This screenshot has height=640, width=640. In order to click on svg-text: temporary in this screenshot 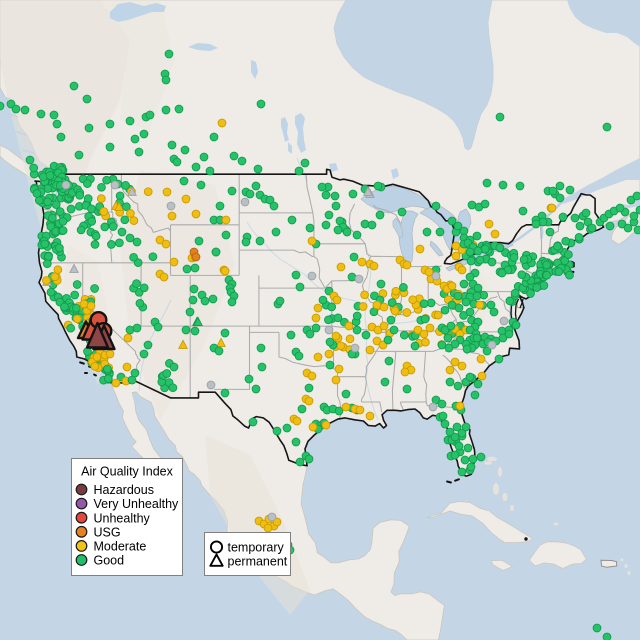, I will do `click(256, 548)`.